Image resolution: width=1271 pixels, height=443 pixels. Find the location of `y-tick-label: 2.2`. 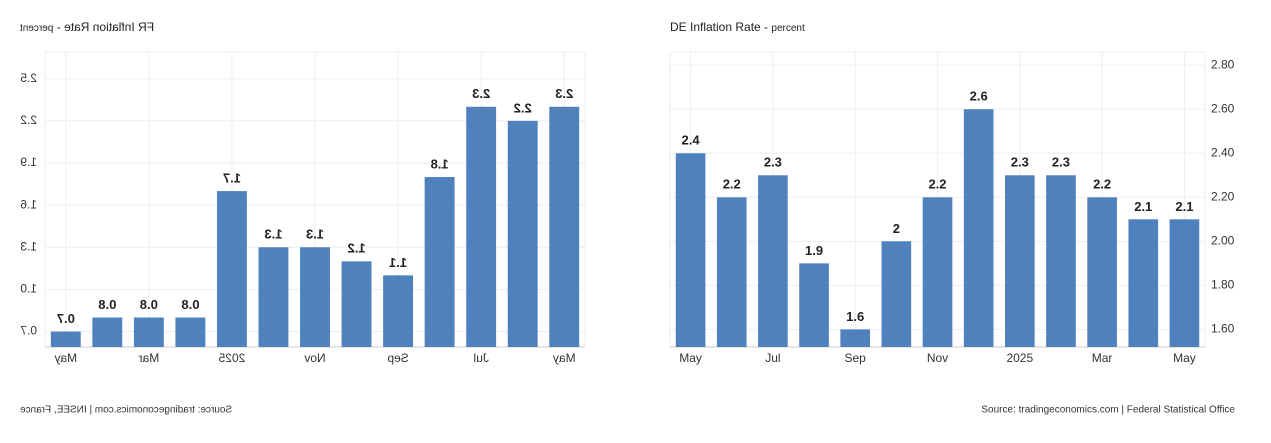

y-tick-label: 2.2 is located at coordinates (28, 120).